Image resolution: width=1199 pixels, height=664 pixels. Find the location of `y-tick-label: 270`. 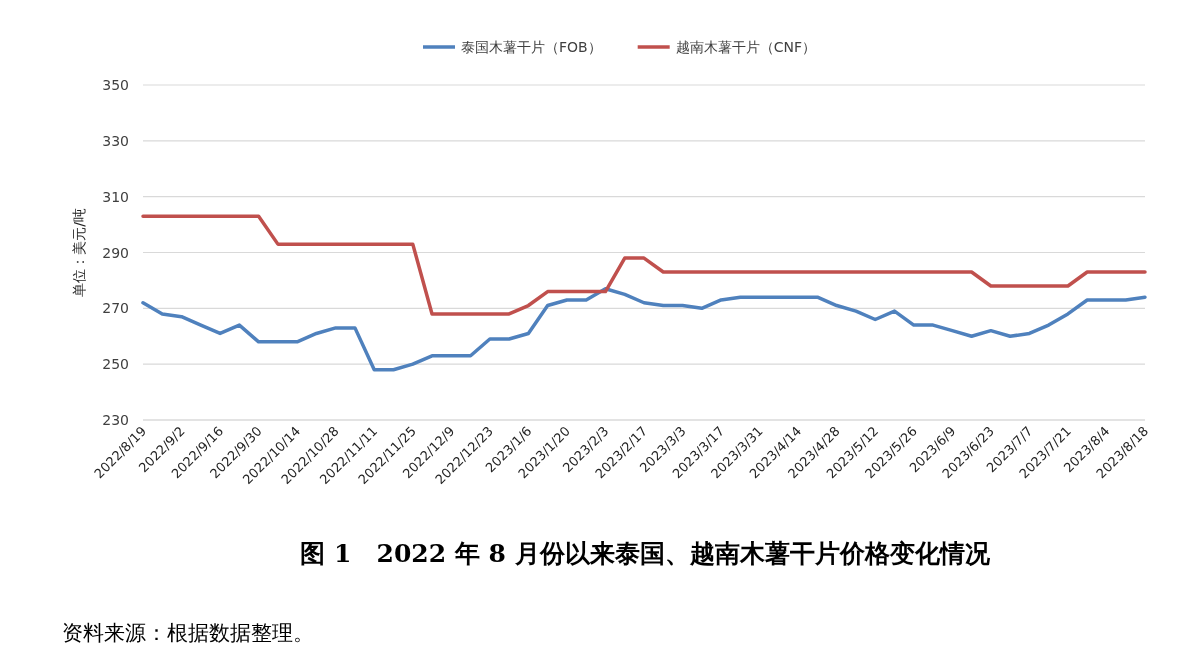

y-tick-label: 270 is located at coordinates (115, 308).